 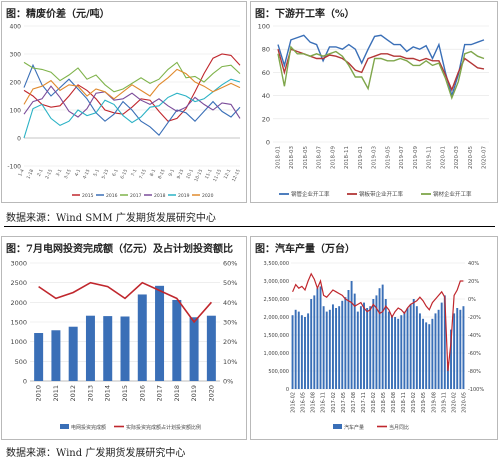 I want to click on y-tick-label-left: 2,500,000, so click(x=276, y=300).